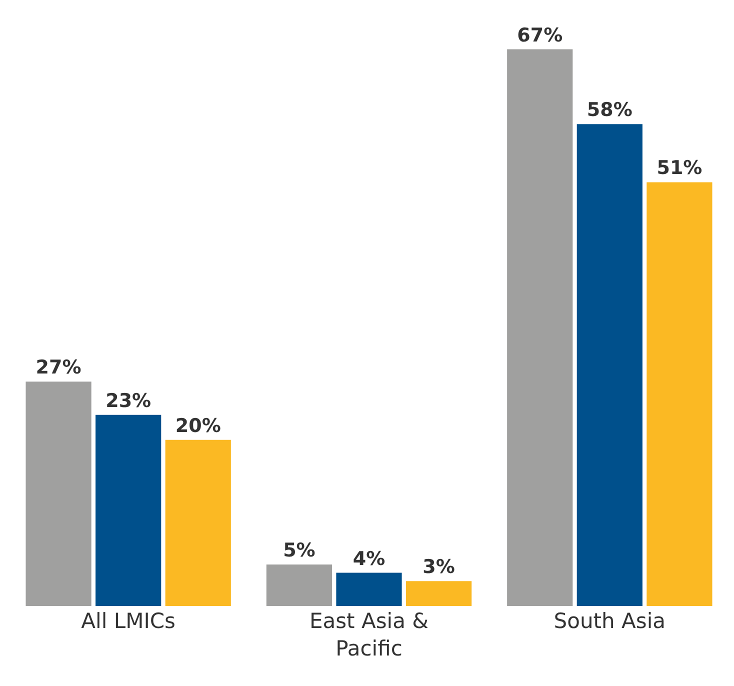  I want to click on x-tick-label: East Asia & Pacific, so click(369, 634).